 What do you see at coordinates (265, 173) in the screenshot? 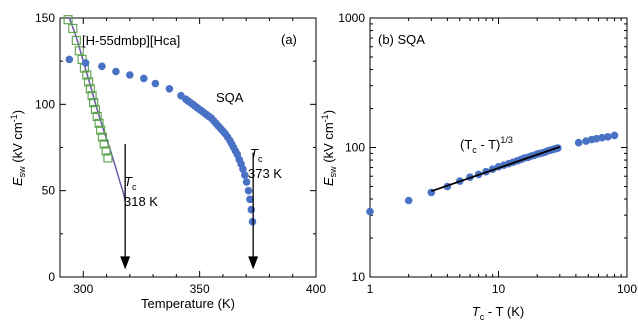
I see `tc-373-value: 373 K` at bounding box center [265, 173].